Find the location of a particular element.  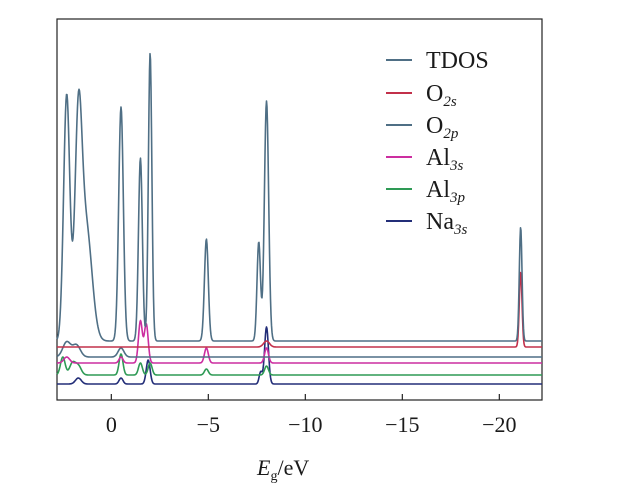

x-axis-title: Eg/eV is located at coordinates (282, 469).